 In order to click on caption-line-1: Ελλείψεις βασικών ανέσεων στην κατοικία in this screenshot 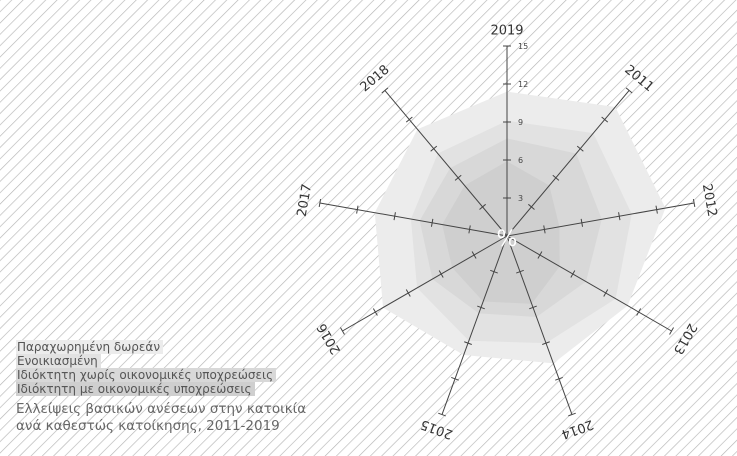, I will do `click(161, 409)`.